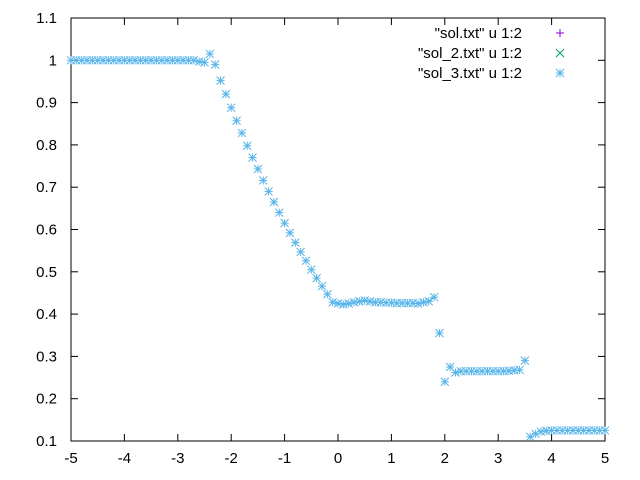 The width and height of the screenshot is (640, 480). What do you see at coordinates (498, 458) in the screenshot?
I see `x-tick-label: 3` at bounding box center [498, 458].